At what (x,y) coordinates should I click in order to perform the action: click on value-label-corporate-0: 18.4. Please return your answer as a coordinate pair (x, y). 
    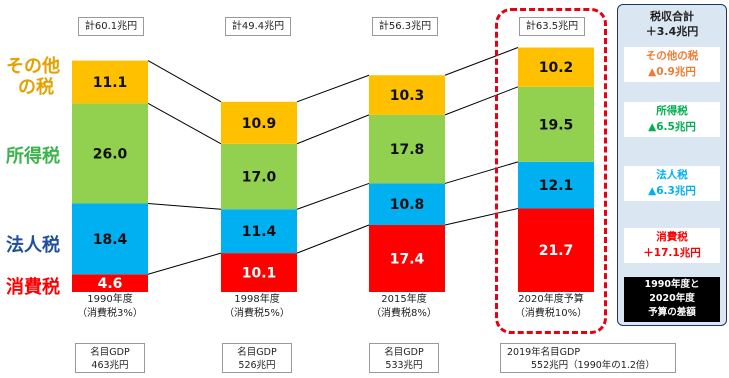
    Looking at the image, I should click on (110, 240).